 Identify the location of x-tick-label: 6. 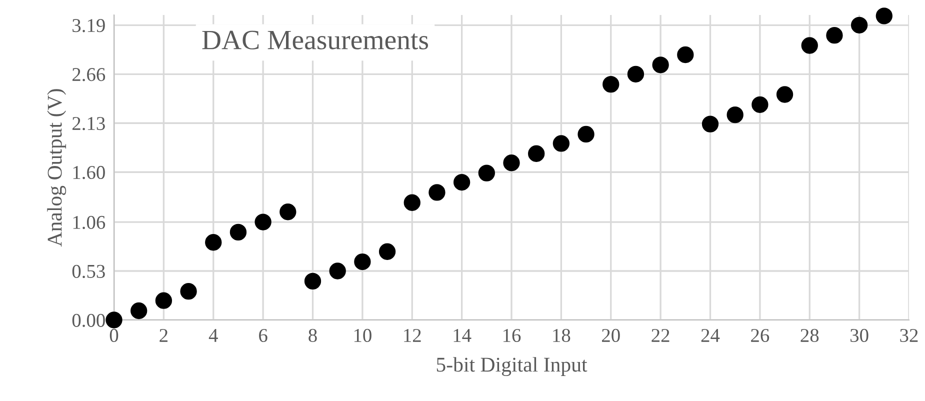
(263, 335).